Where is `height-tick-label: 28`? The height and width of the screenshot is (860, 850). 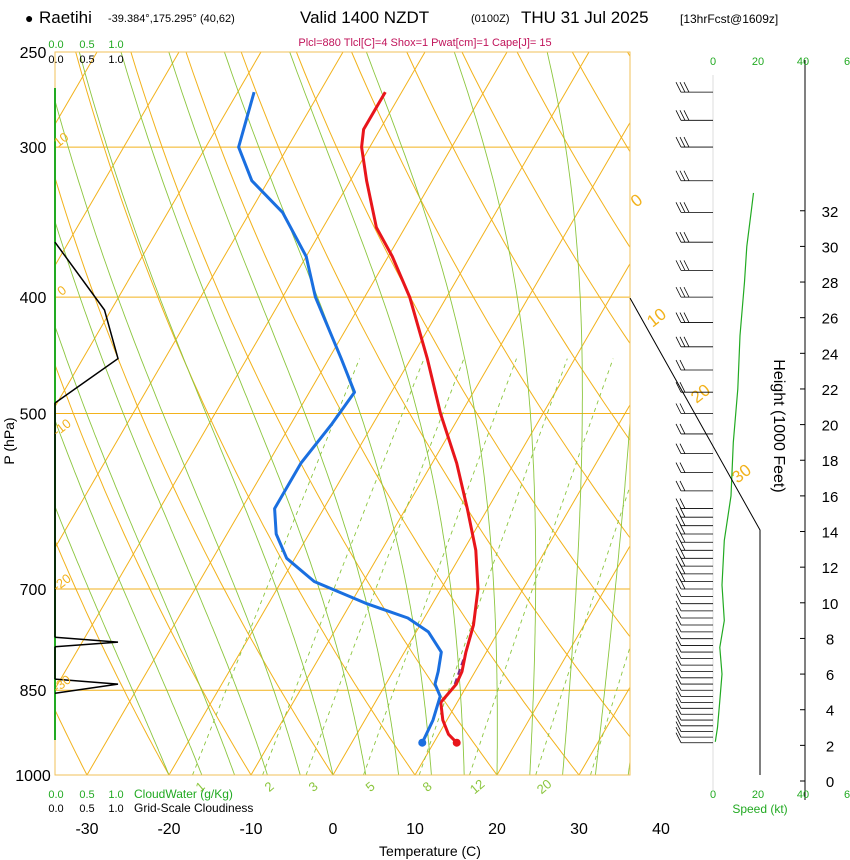 height-tick-label: 28 is located at coordinates (830, 283).